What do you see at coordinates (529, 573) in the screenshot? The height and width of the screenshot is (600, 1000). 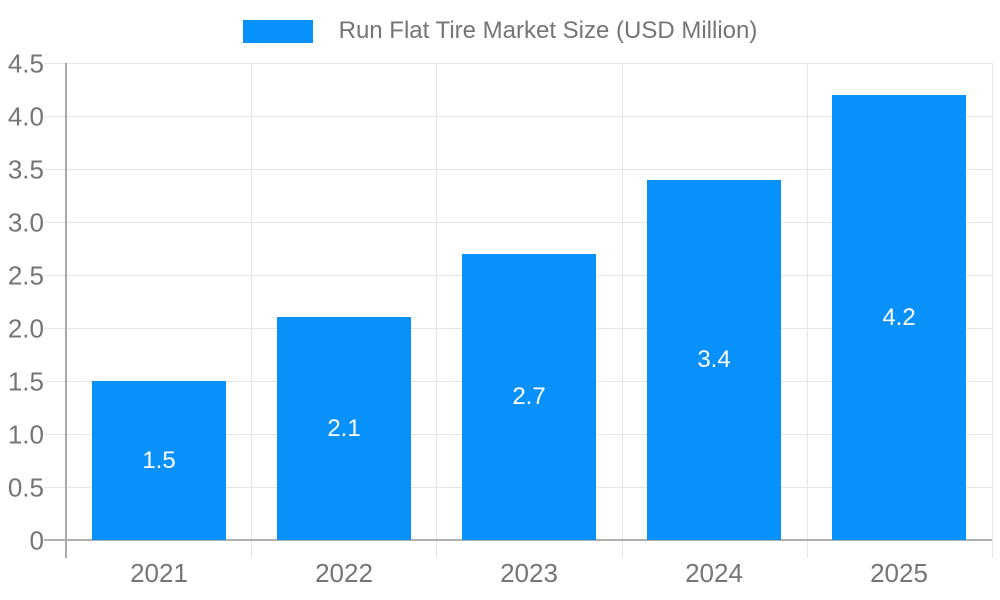 I see `x-axis-tick-label: 2023` at bounding box center [529, 573].